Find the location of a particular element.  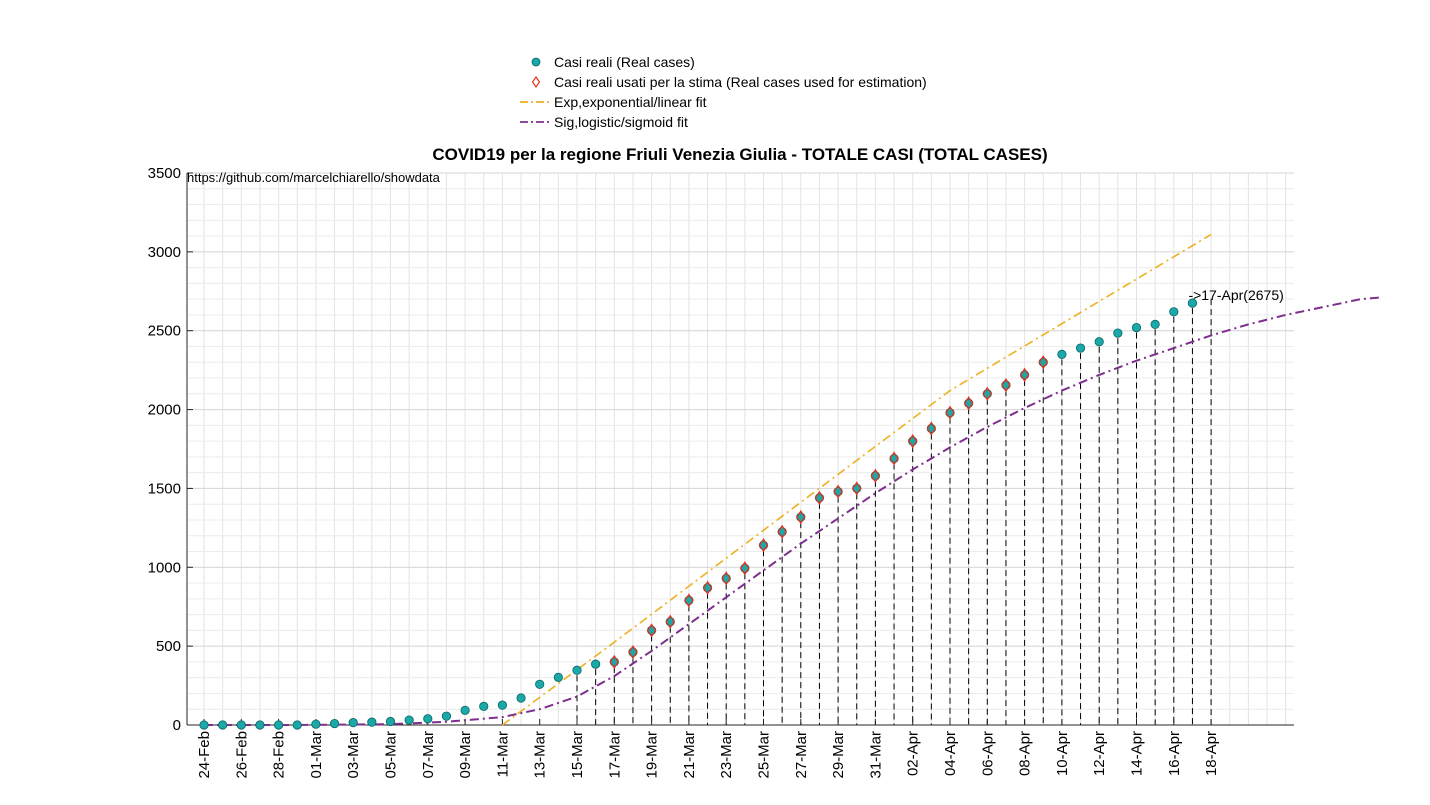

x-tick-label: 13-Mar is located at coordinates (540, 755).